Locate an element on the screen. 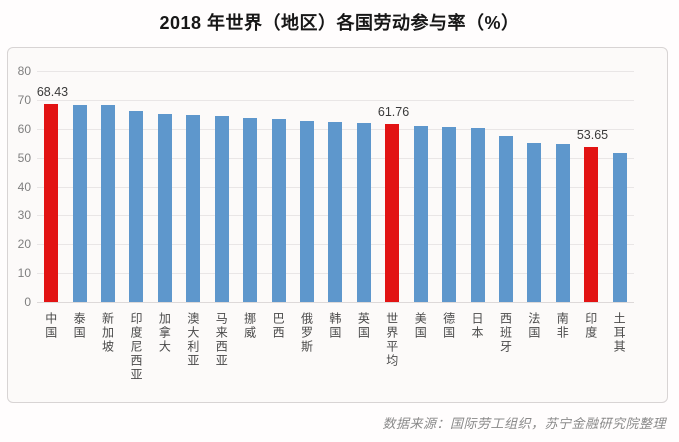 The height and width of the screenshot is (442, 679). bar-column: 53.65 印度 is located at coordinates (592, 205).